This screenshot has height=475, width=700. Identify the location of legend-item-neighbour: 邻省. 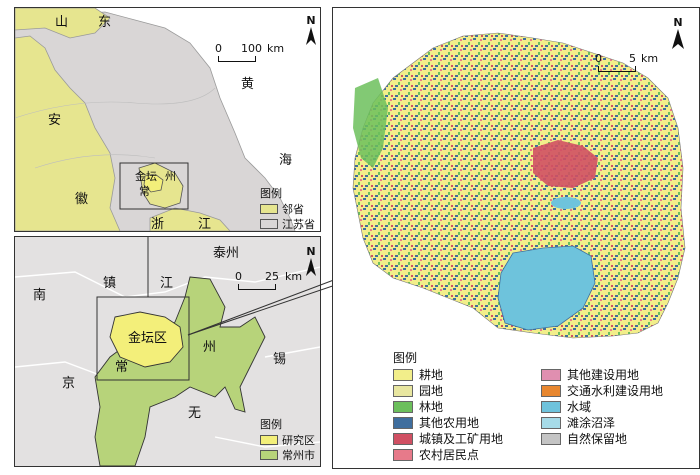
(282, 209).